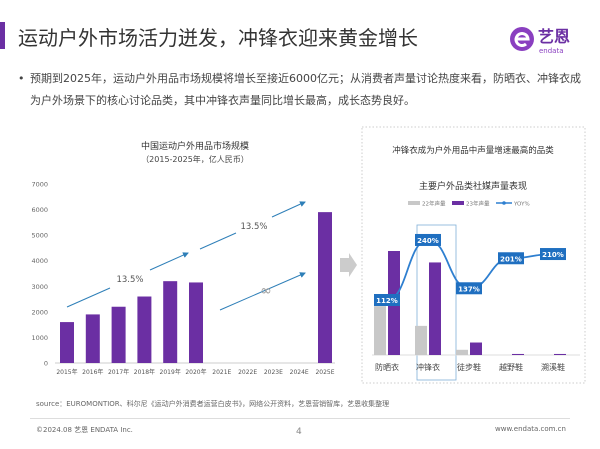  I want to click on chart-title: 中国运动户外用品市场规模, so click(195, 146).